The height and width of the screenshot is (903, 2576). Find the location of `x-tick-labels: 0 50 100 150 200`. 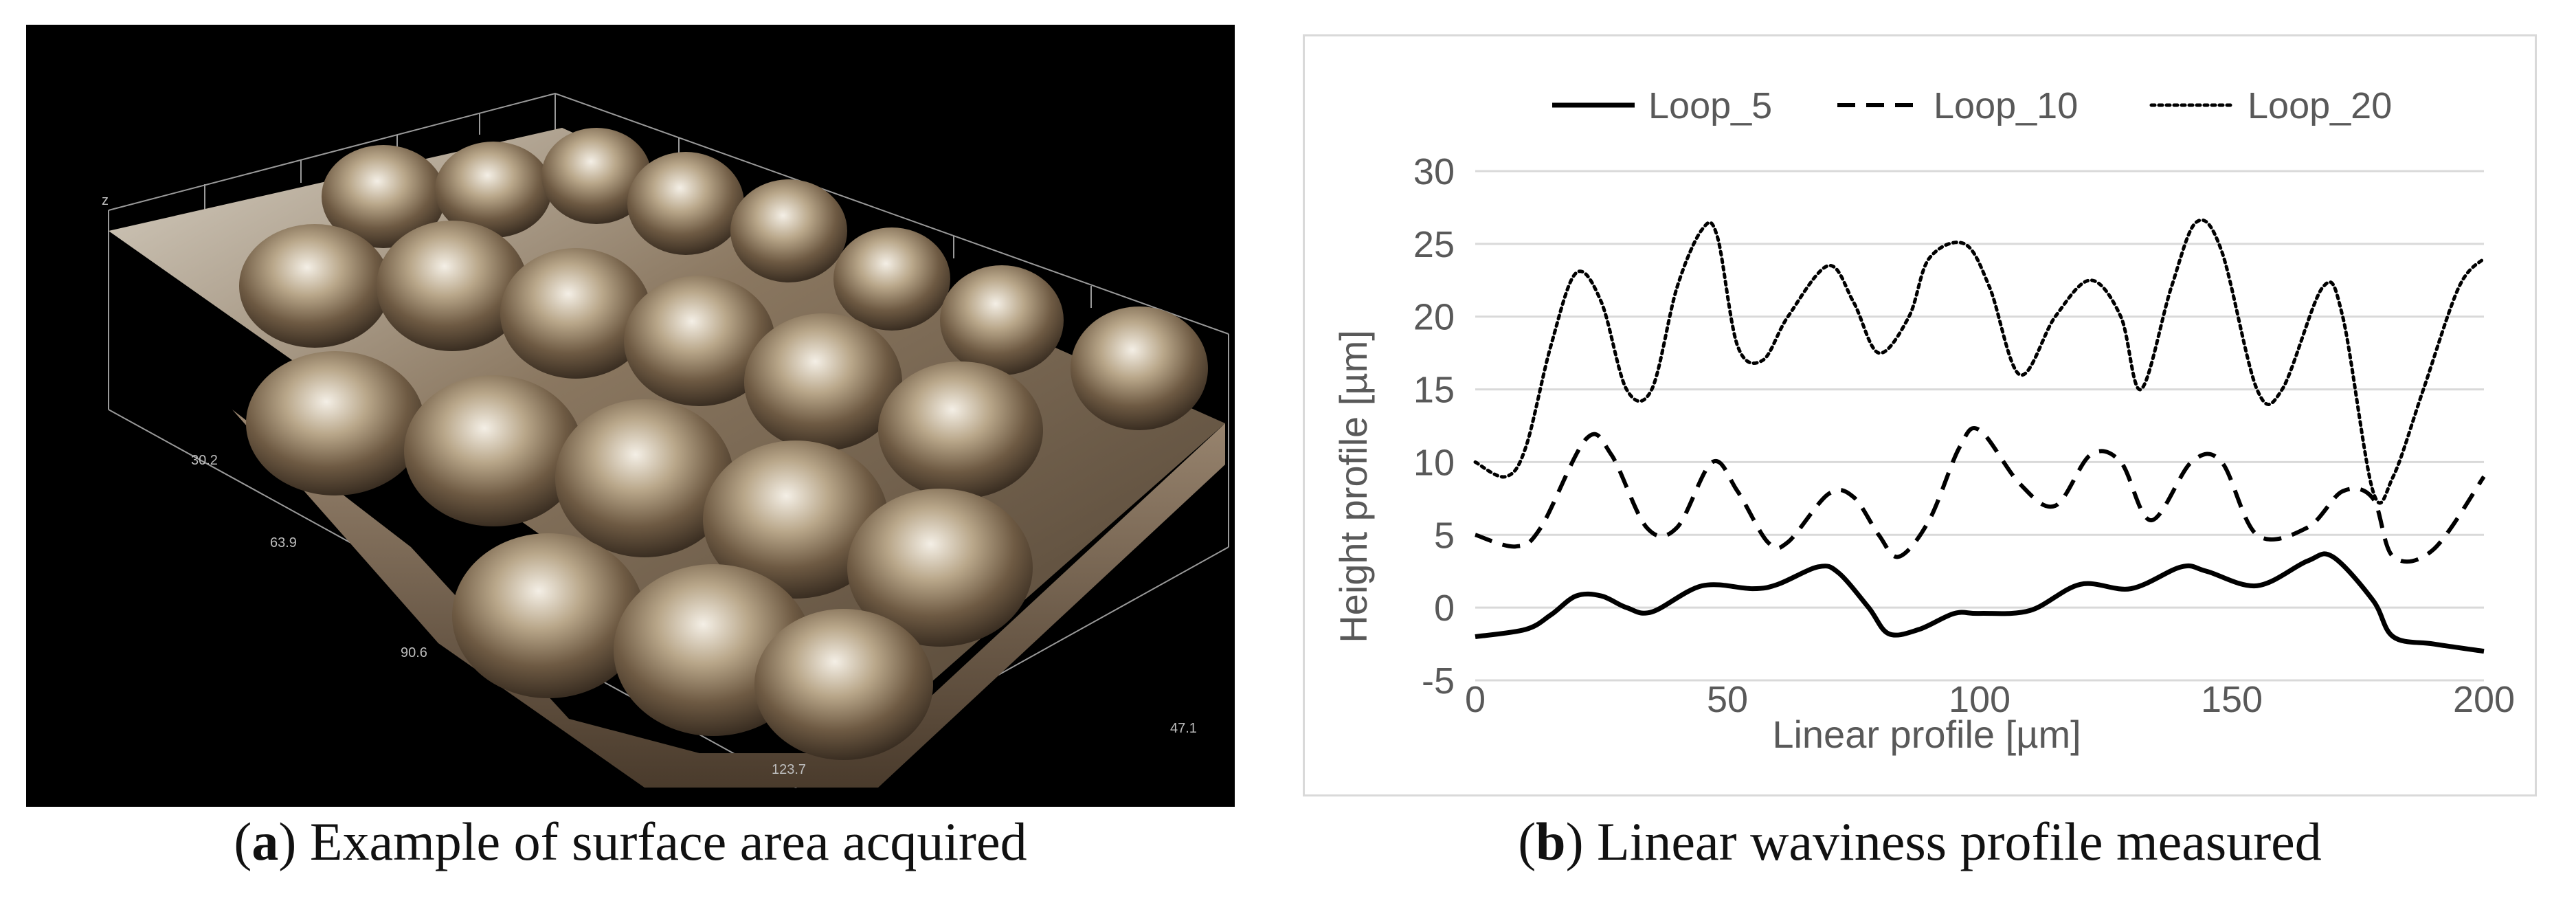

x-tick-labels: 0 50 100 150 200 is located at coordinates (1990, 700).